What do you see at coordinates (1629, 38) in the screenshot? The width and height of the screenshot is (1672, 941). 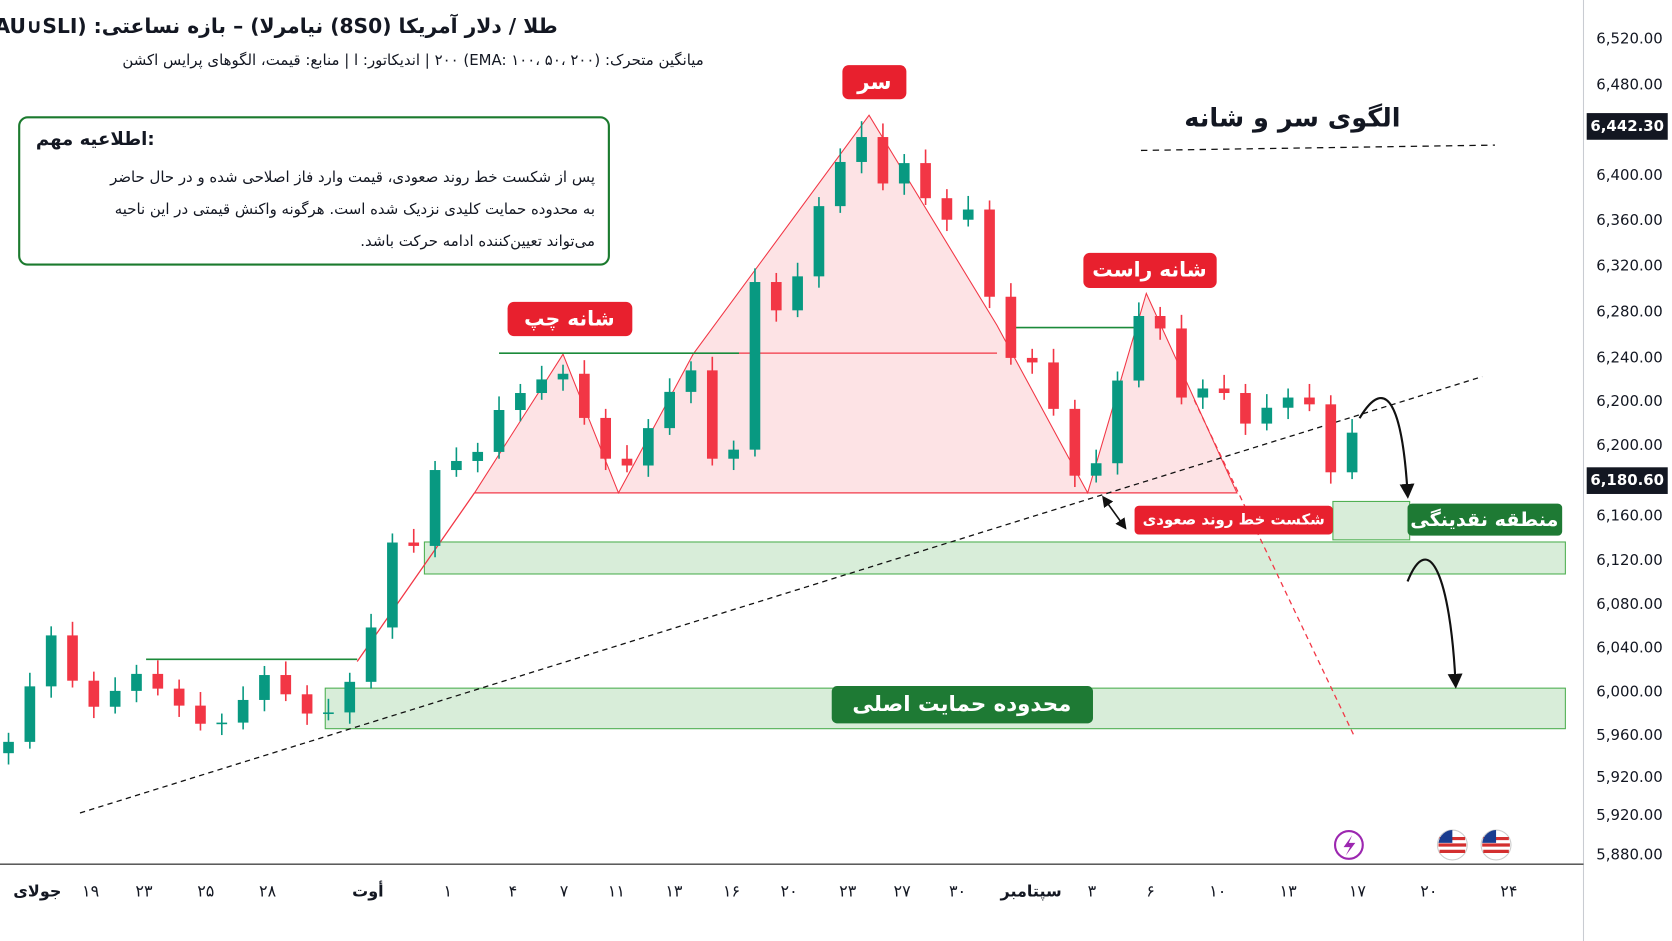 I see `y-tick-label: 6,520.00` at bounding box center [1629, 38].